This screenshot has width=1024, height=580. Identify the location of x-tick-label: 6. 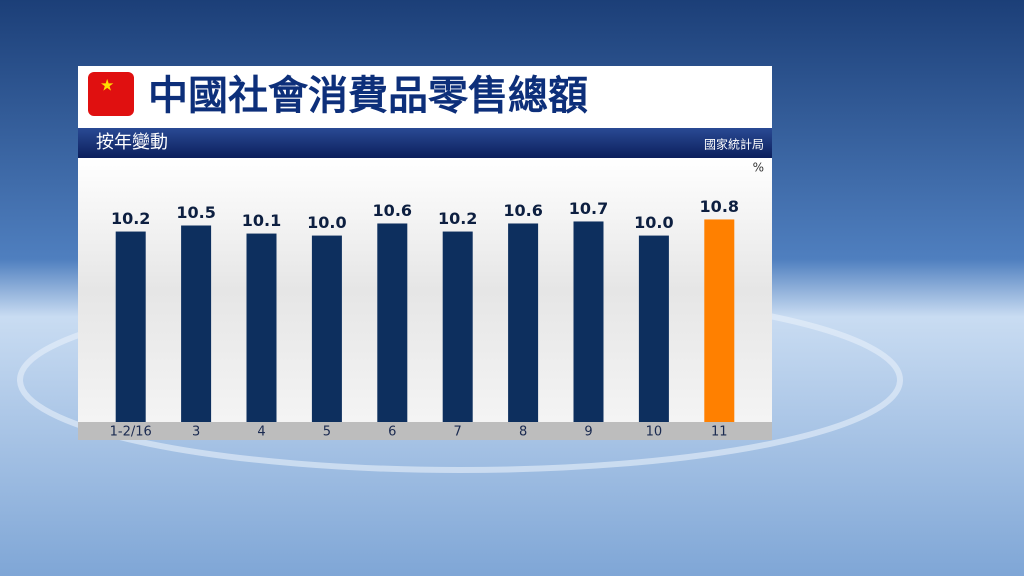
(392, 432).